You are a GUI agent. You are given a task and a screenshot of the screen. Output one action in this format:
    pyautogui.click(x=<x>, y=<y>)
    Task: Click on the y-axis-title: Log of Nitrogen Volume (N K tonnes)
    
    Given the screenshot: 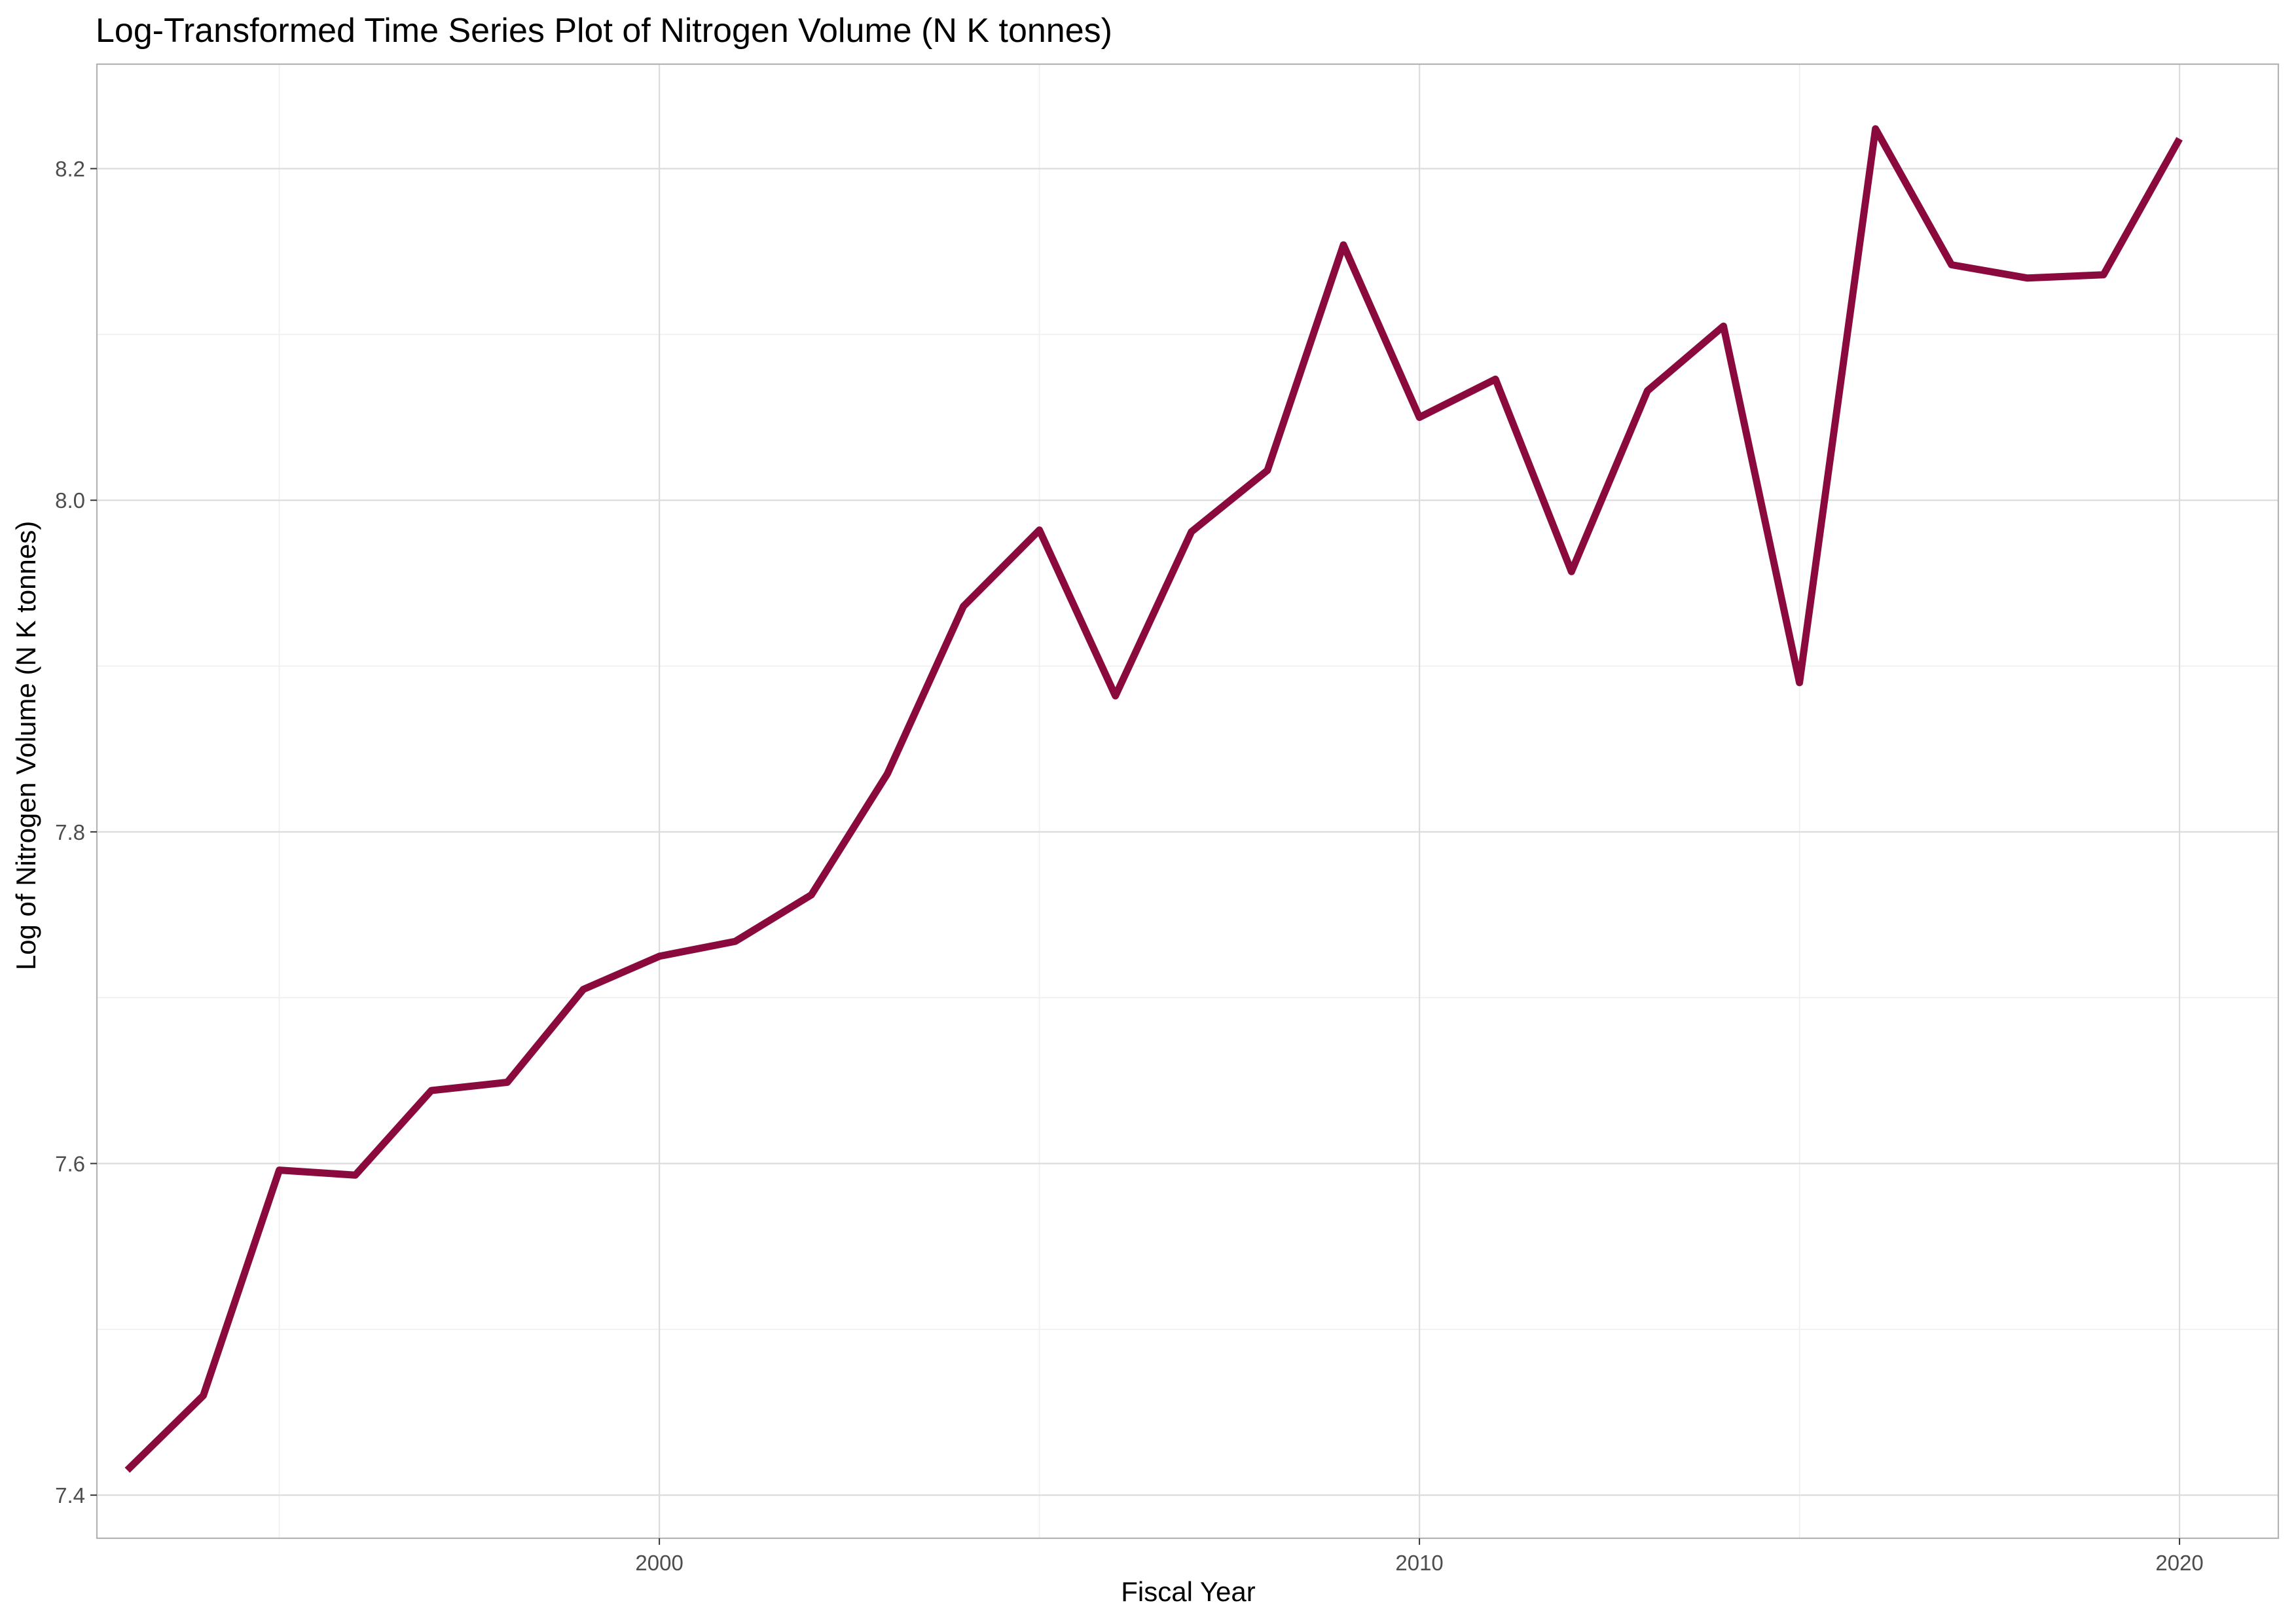 What is the action you would take?
    pyautogui.click(x=25, y=745)
    